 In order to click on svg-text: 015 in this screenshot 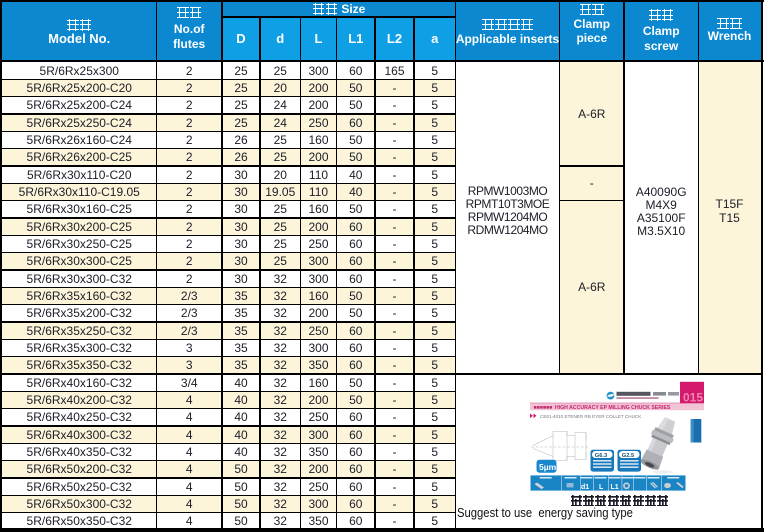, I will do `click(693, 398)`.